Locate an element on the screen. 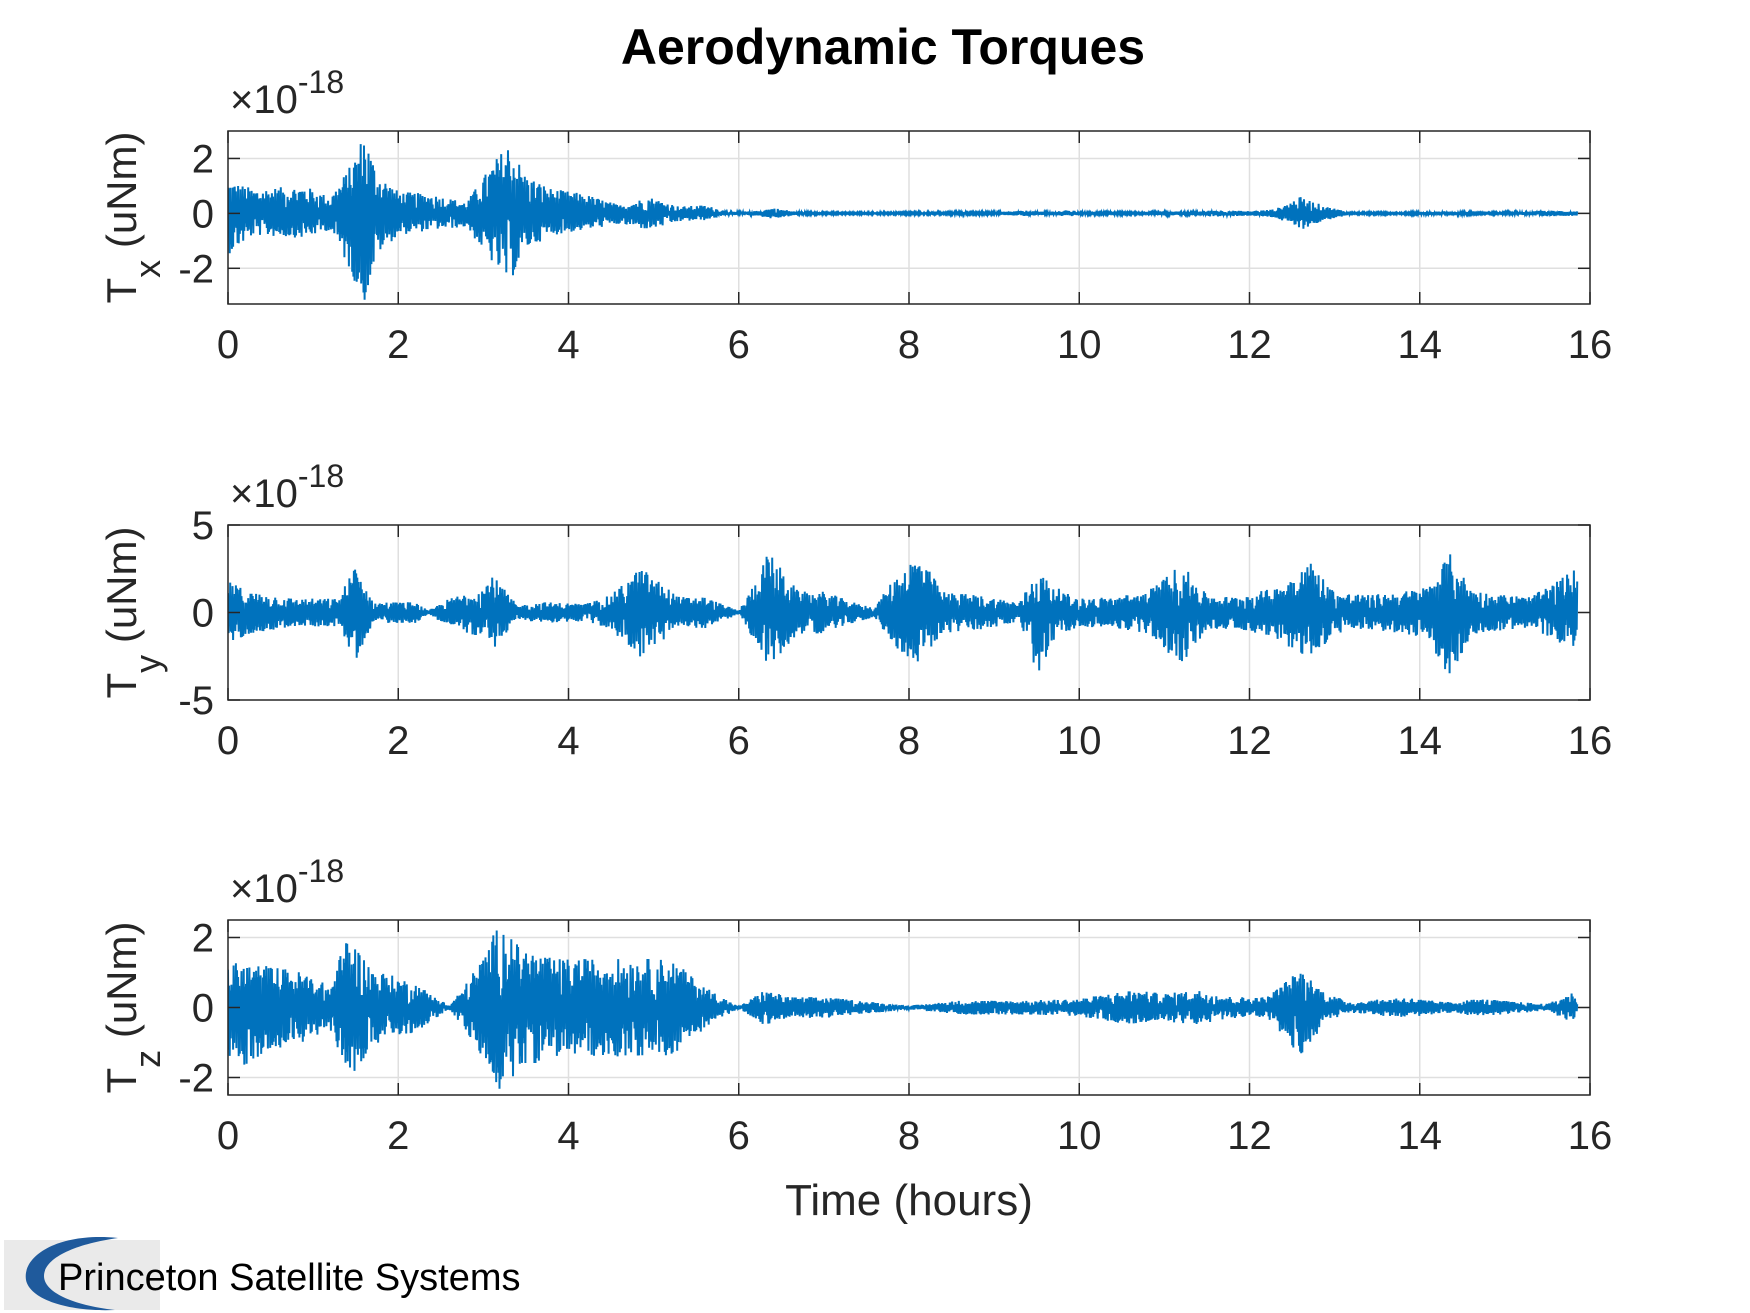 Image resolution: width=1750 pixels, height=1313 pixels. y-tick-label: -5 is located at coordinates (196, 701).